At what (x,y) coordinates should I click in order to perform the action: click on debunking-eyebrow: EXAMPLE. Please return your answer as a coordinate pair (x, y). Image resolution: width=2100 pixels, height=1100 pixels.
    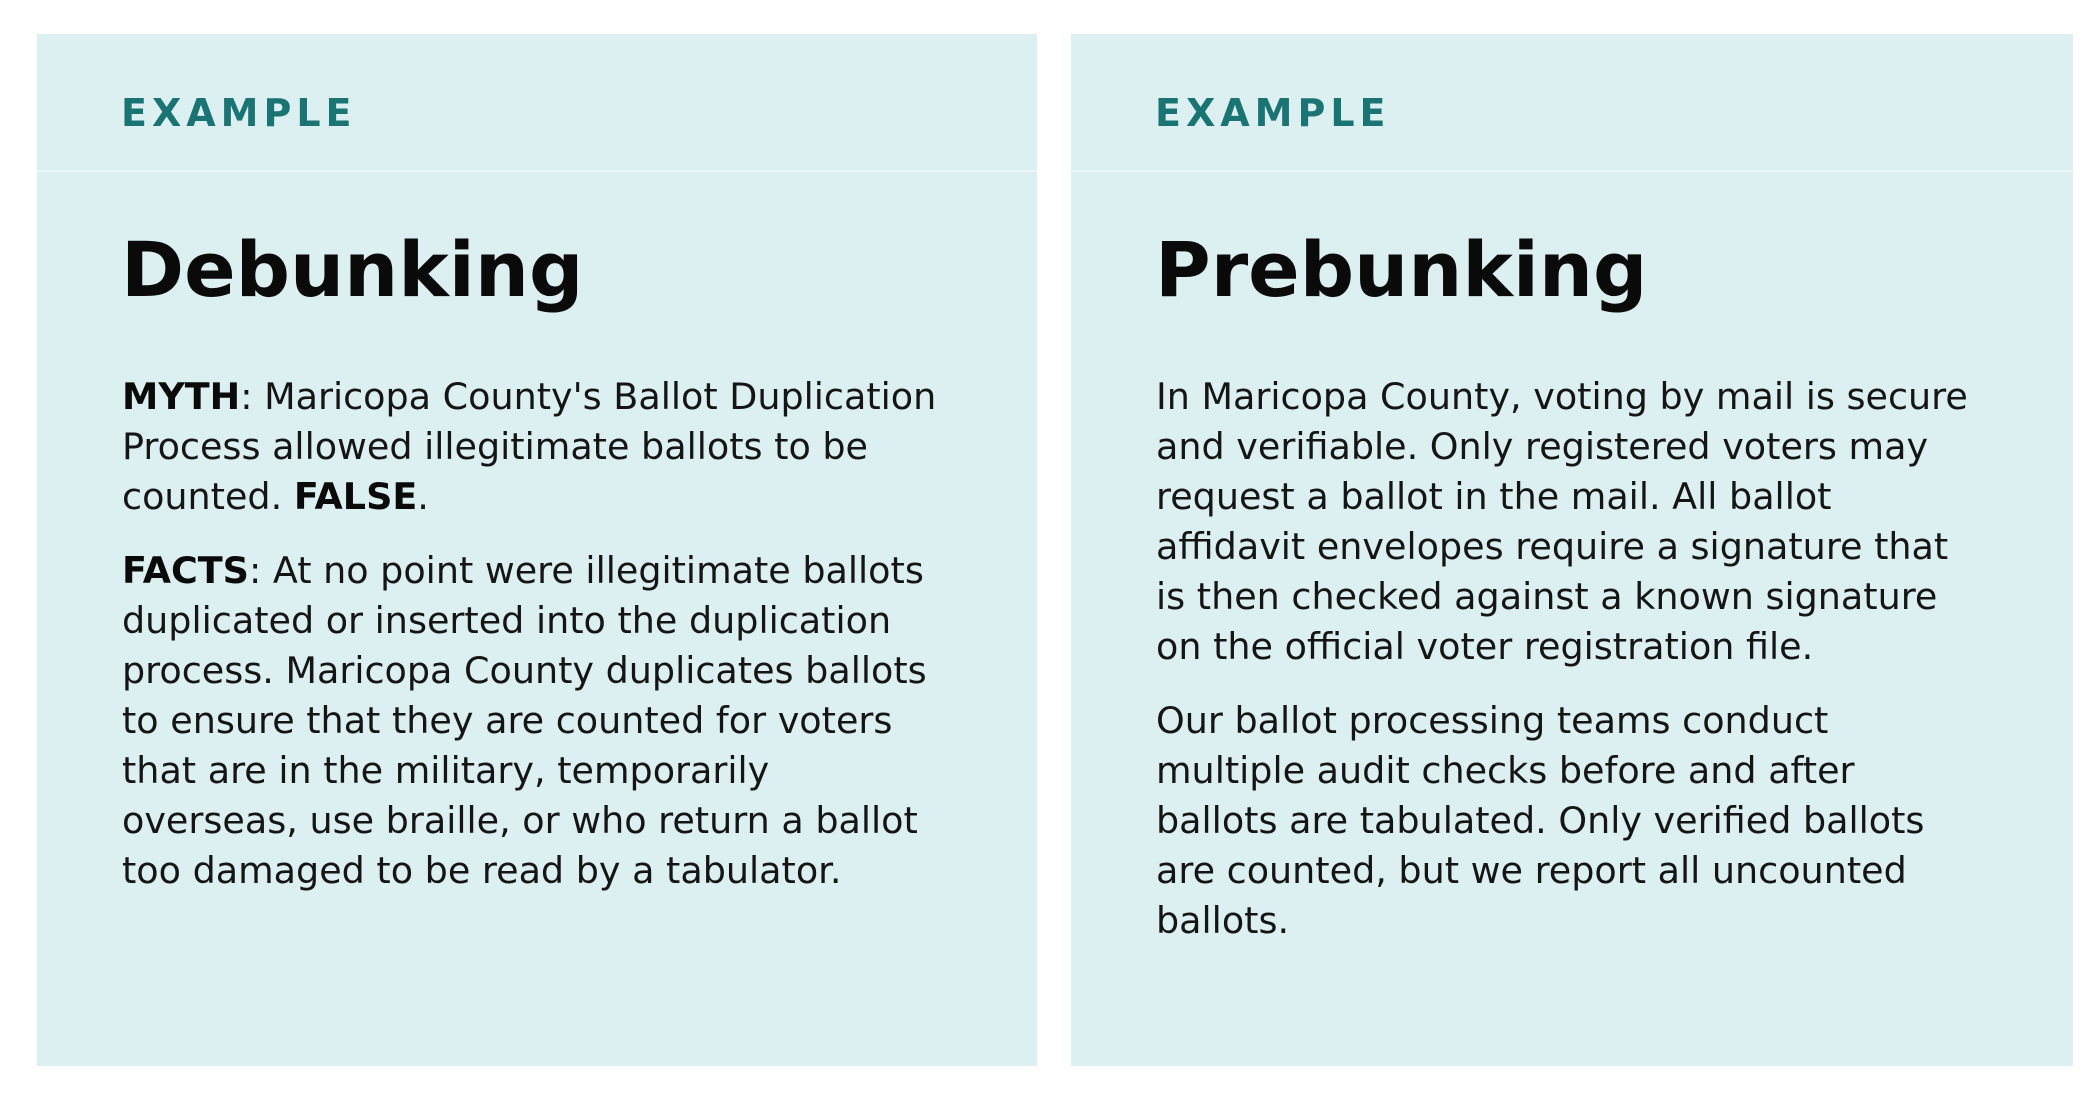
    Looking at the image, I should click on (239, 113).